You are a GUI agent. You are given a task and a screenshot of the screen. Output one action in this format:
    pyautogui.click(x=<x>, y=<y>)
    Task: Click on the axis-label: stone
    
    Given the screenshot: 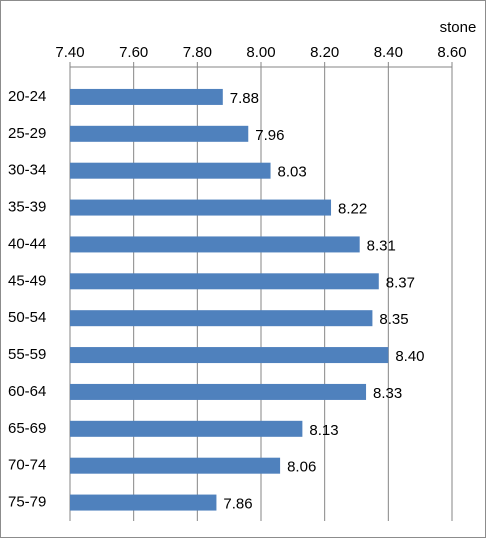 What is the action you would take?
    pyautogui.click(x=458, y=27)
    